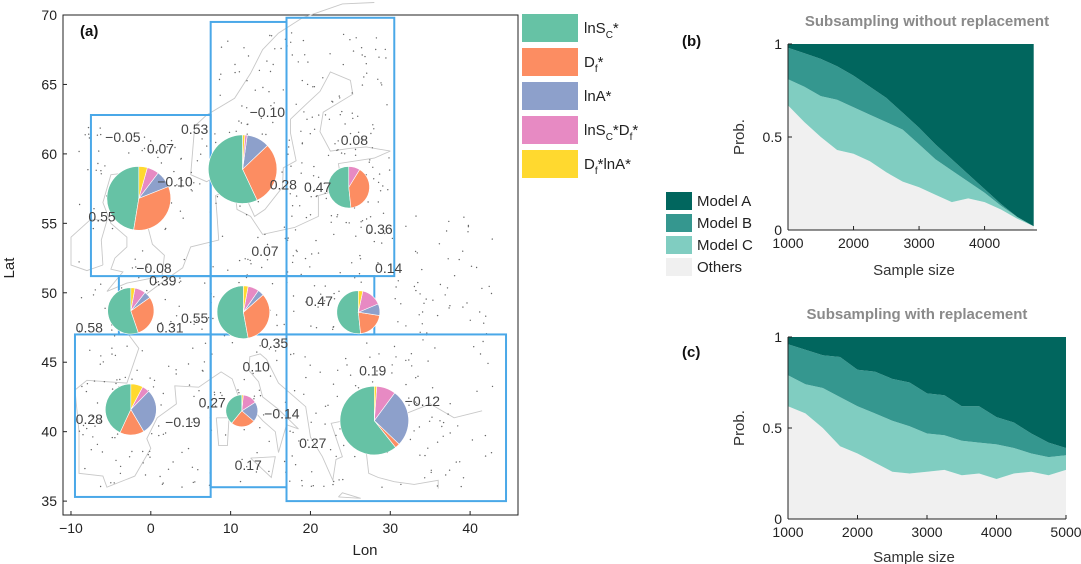 This screenshot has height=564, width=1081. Describe the element at coordinates (49, 84) in the screenshot. I see `map-ytick-label: 65` at that location.